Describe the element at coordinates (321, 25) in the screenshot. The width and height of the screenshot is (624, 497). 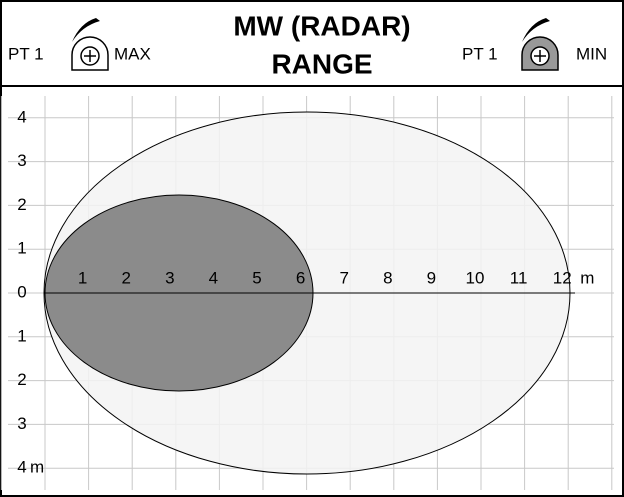
I see `title-line-1: MW (RADAR)` at that location.